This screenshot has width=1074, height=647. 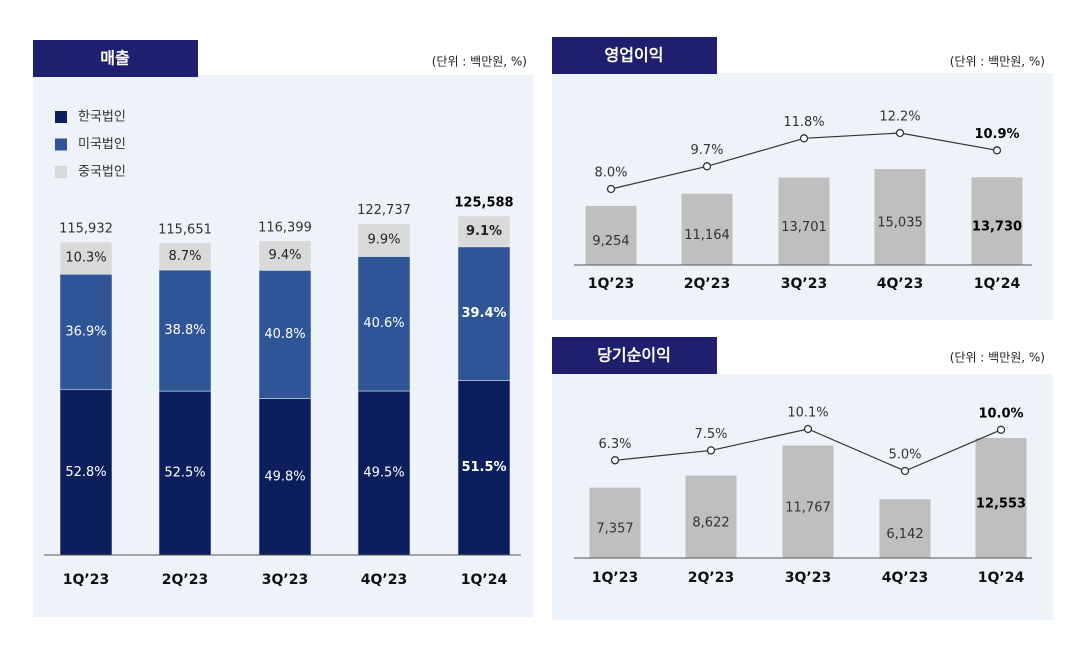 I want to click on segment-label: 8.7%, so click(x=184, y=256).